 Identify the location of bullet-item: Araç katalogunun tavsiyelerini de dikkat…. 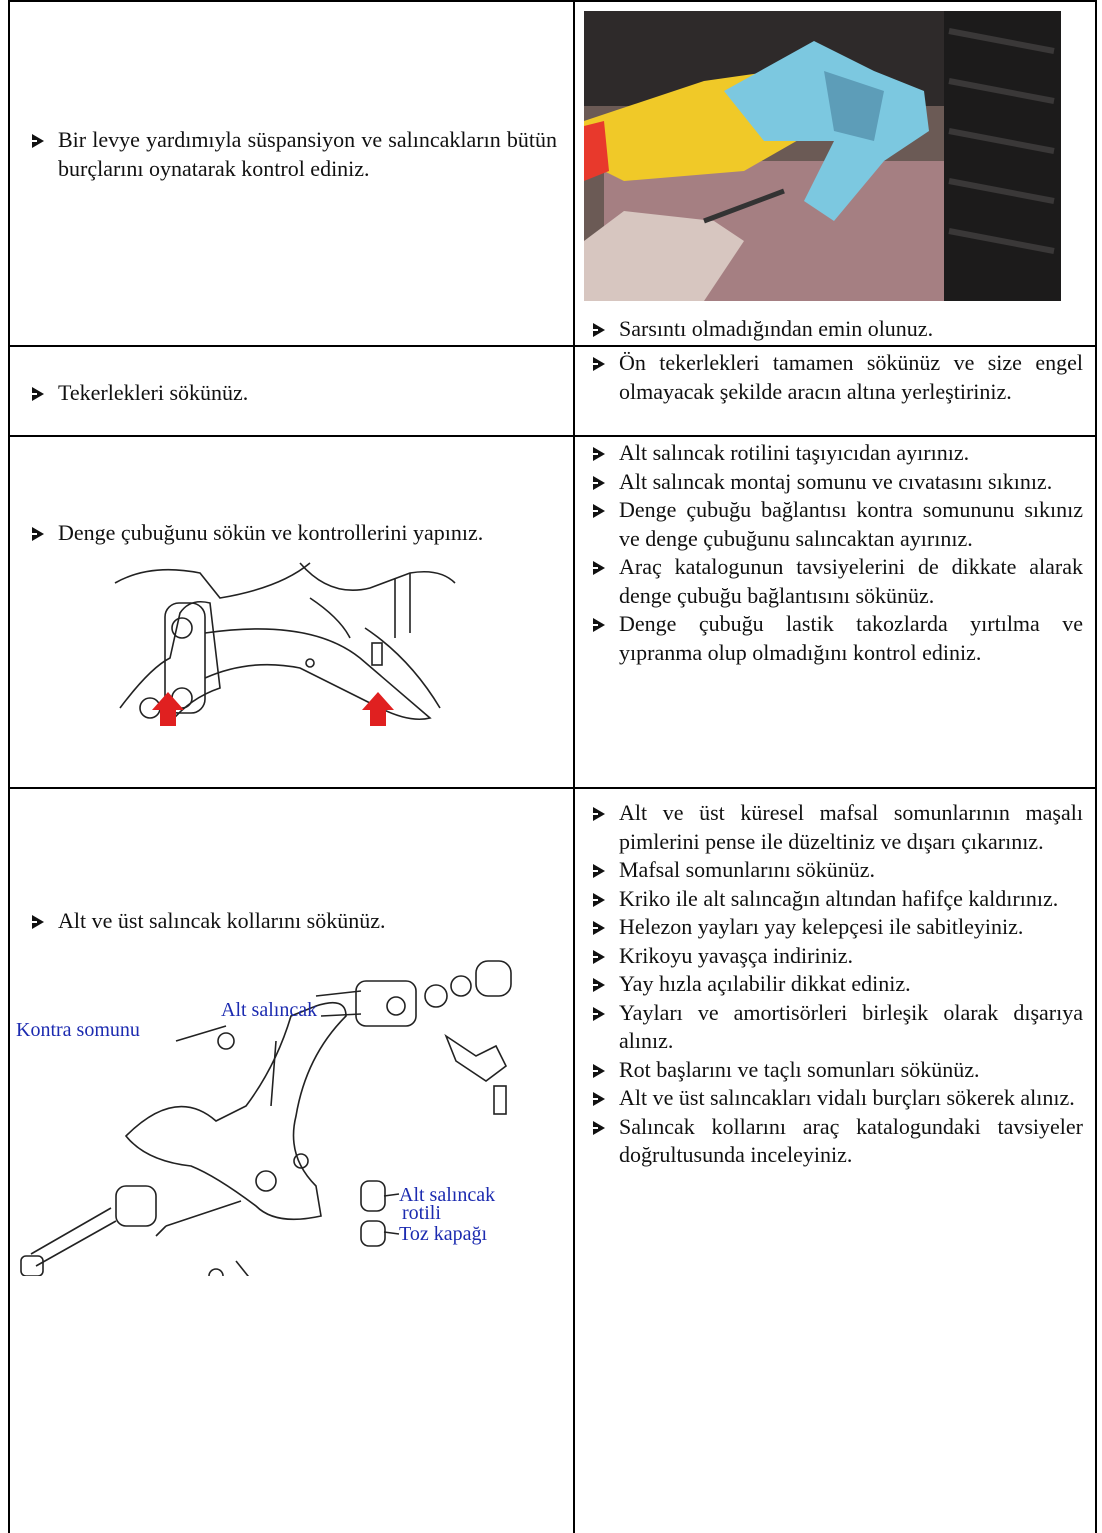
(833, 581).